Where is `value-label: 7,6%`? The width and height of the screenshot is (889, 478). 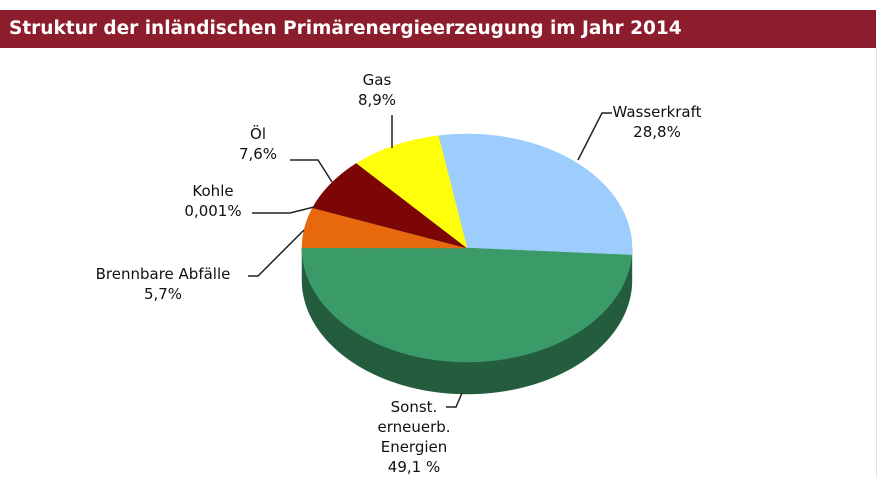 value-label: 7,6% is located at coordinates (258, 154).